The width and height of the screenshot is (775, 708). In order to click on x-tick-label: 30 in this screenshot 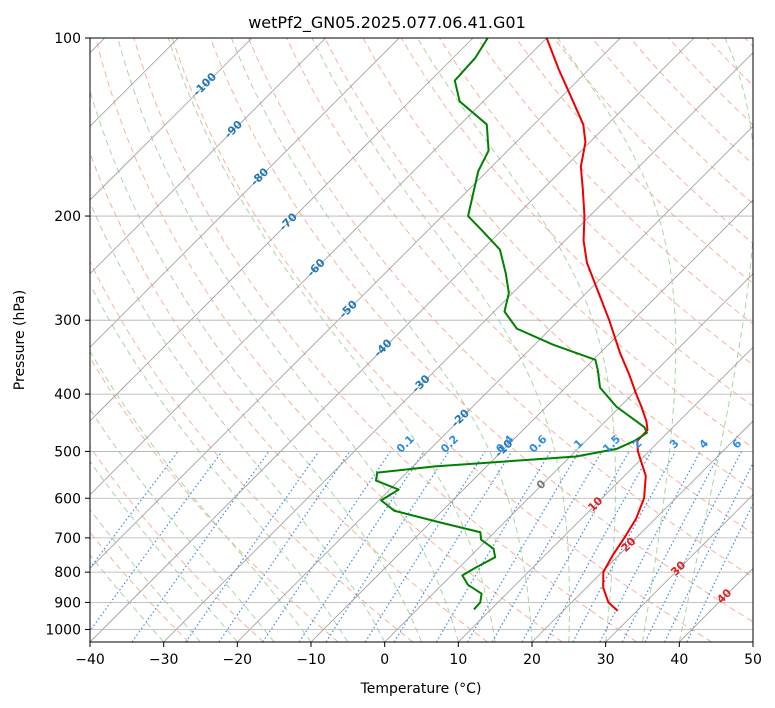, I will do `click(606, 660)`.